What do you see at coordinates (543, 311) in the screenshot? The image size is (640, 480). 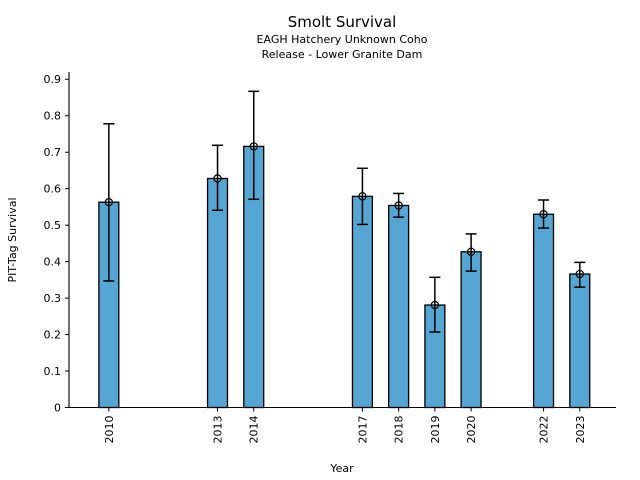 I see `bar-2022` at bounding box center [543, 311].